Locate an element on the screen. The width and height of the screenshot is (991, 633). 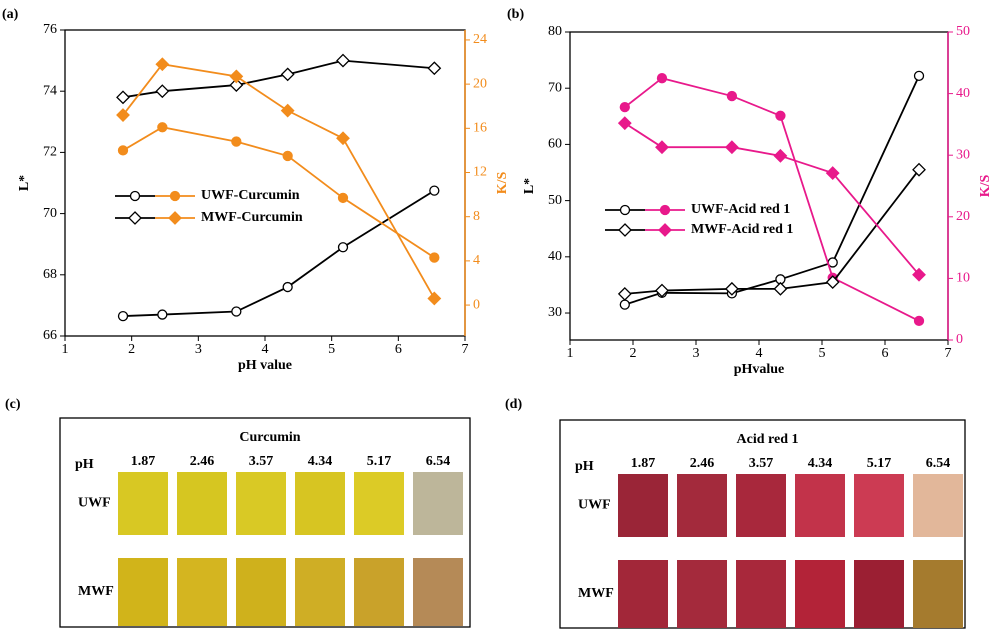
ph-value: 1.87 is located at coordinates (643, 463).